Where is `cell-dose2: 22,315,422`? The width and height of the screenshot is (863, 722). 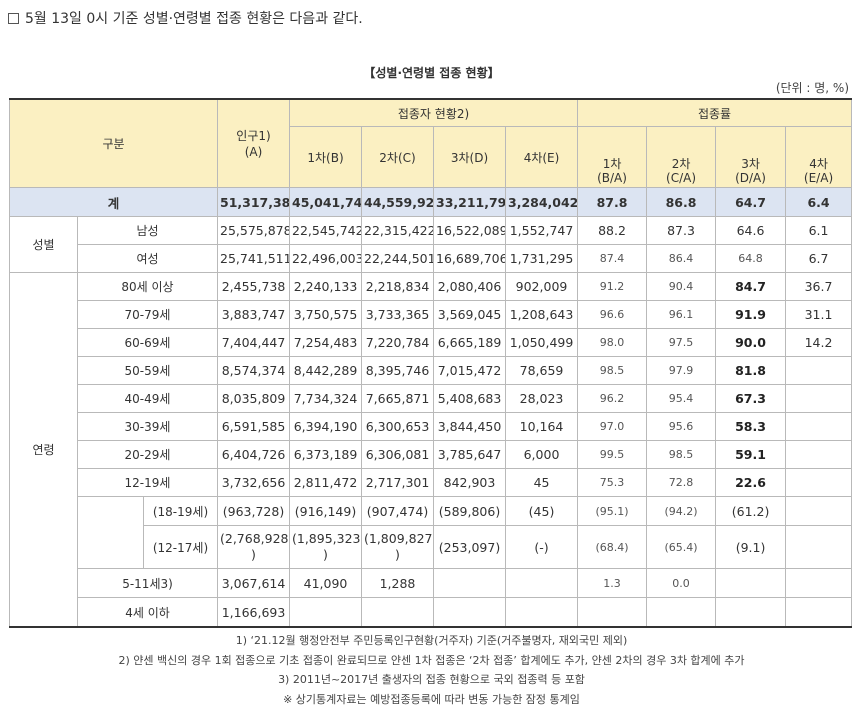
cell-dose2: 22,315,422 is located at coordinates (397, 230).